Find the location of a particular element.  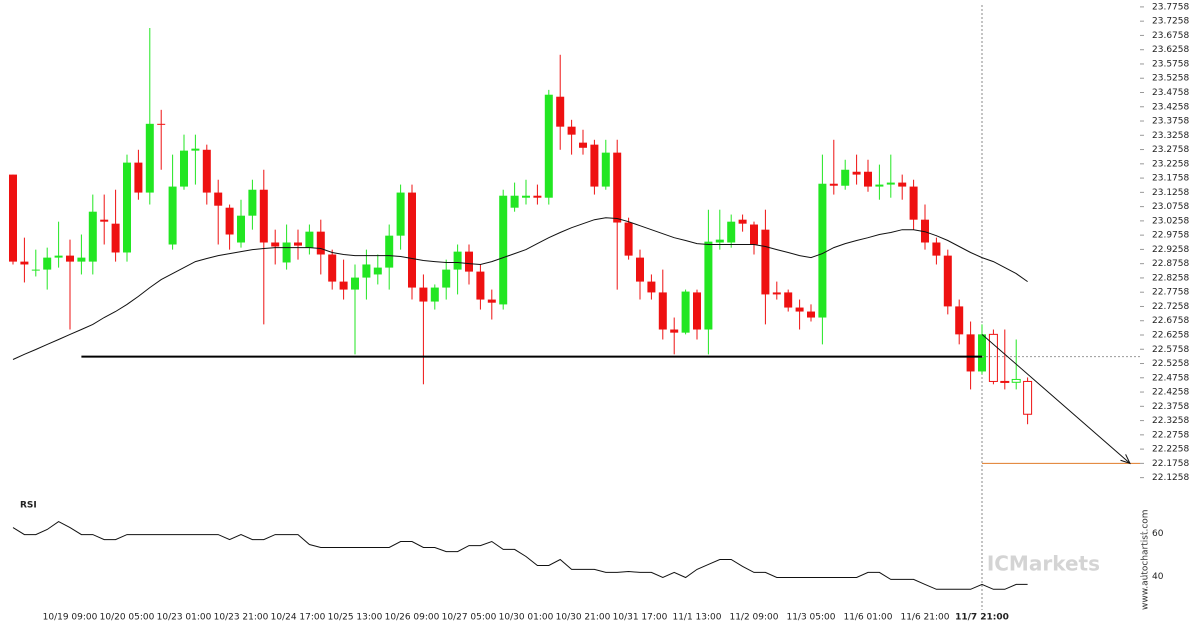

x-tick-label: 10/19 09:00 is located at coordinates (70, 618).